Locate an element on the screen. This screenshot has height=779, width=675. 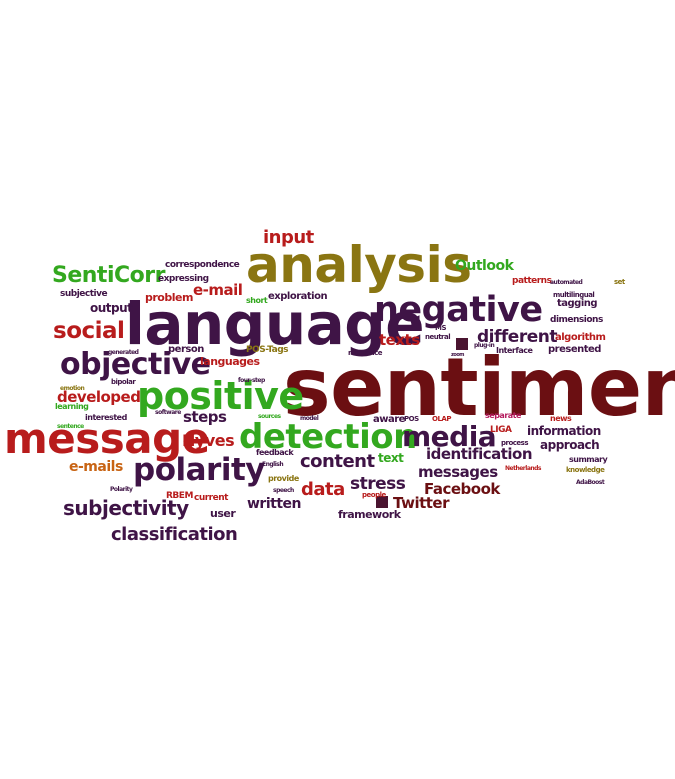
cloud-word: OLAP is located at coordinates (441, 419).